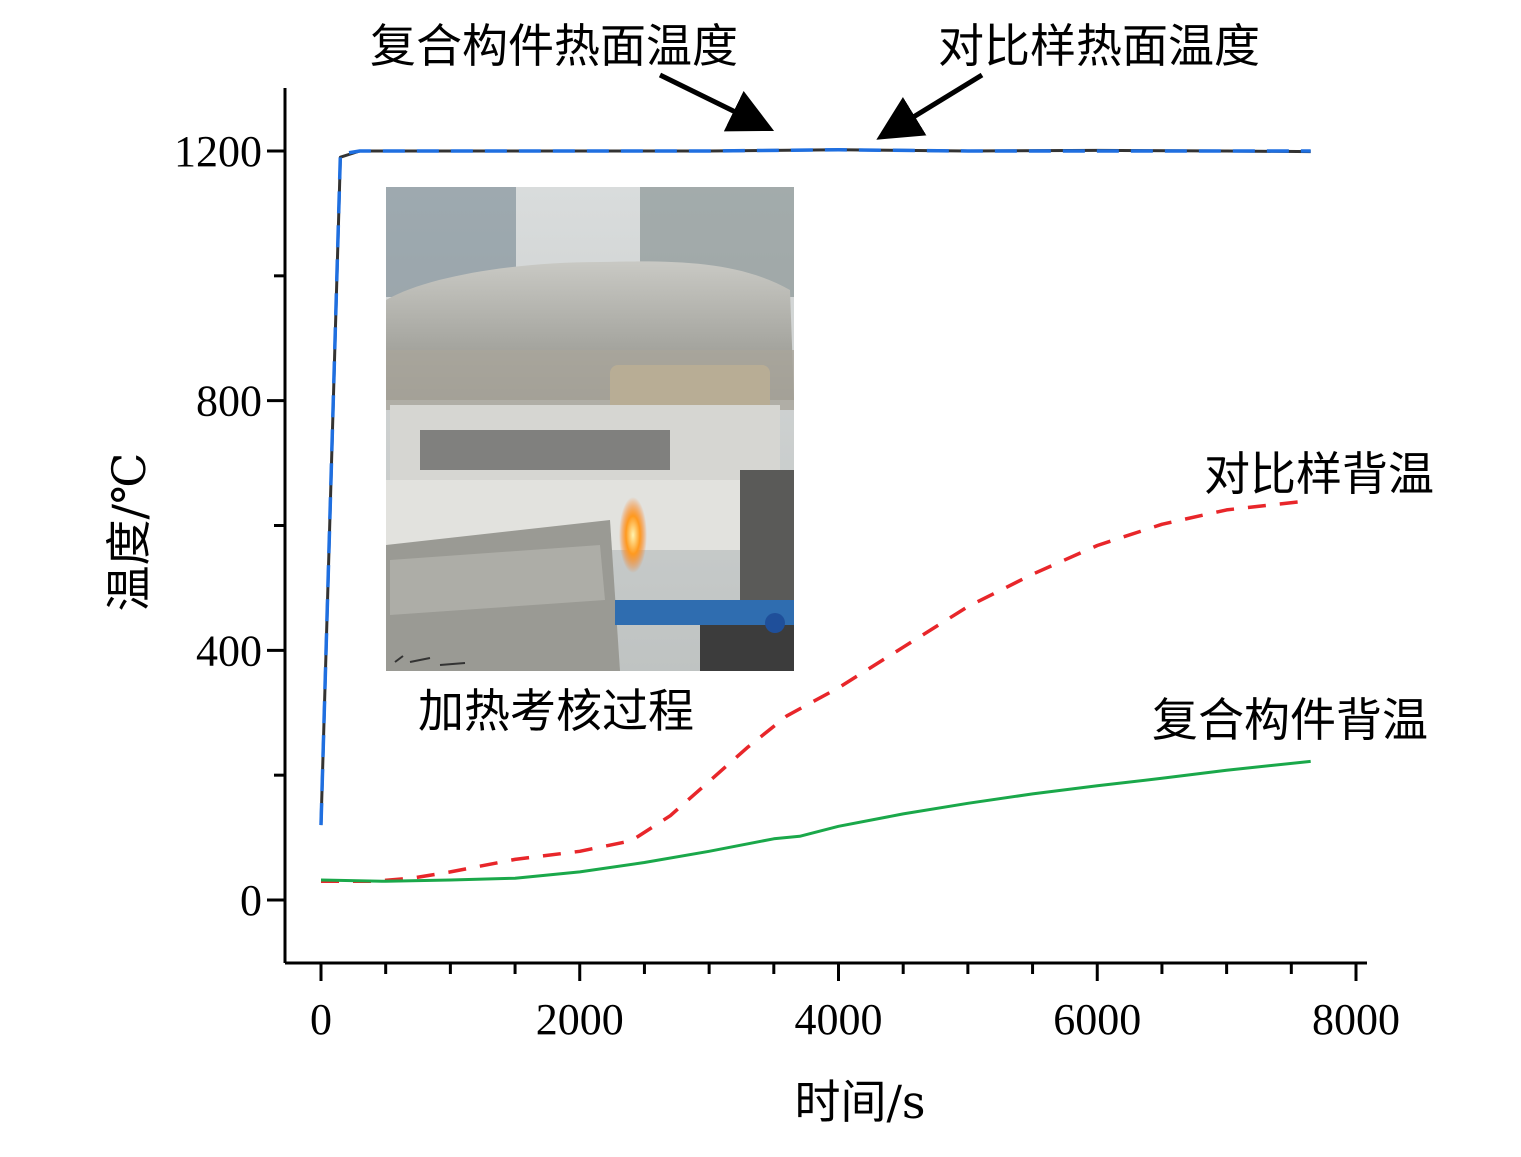  I want to click on y-tick-labels: 0 400 800 1200, so click(218, 526).